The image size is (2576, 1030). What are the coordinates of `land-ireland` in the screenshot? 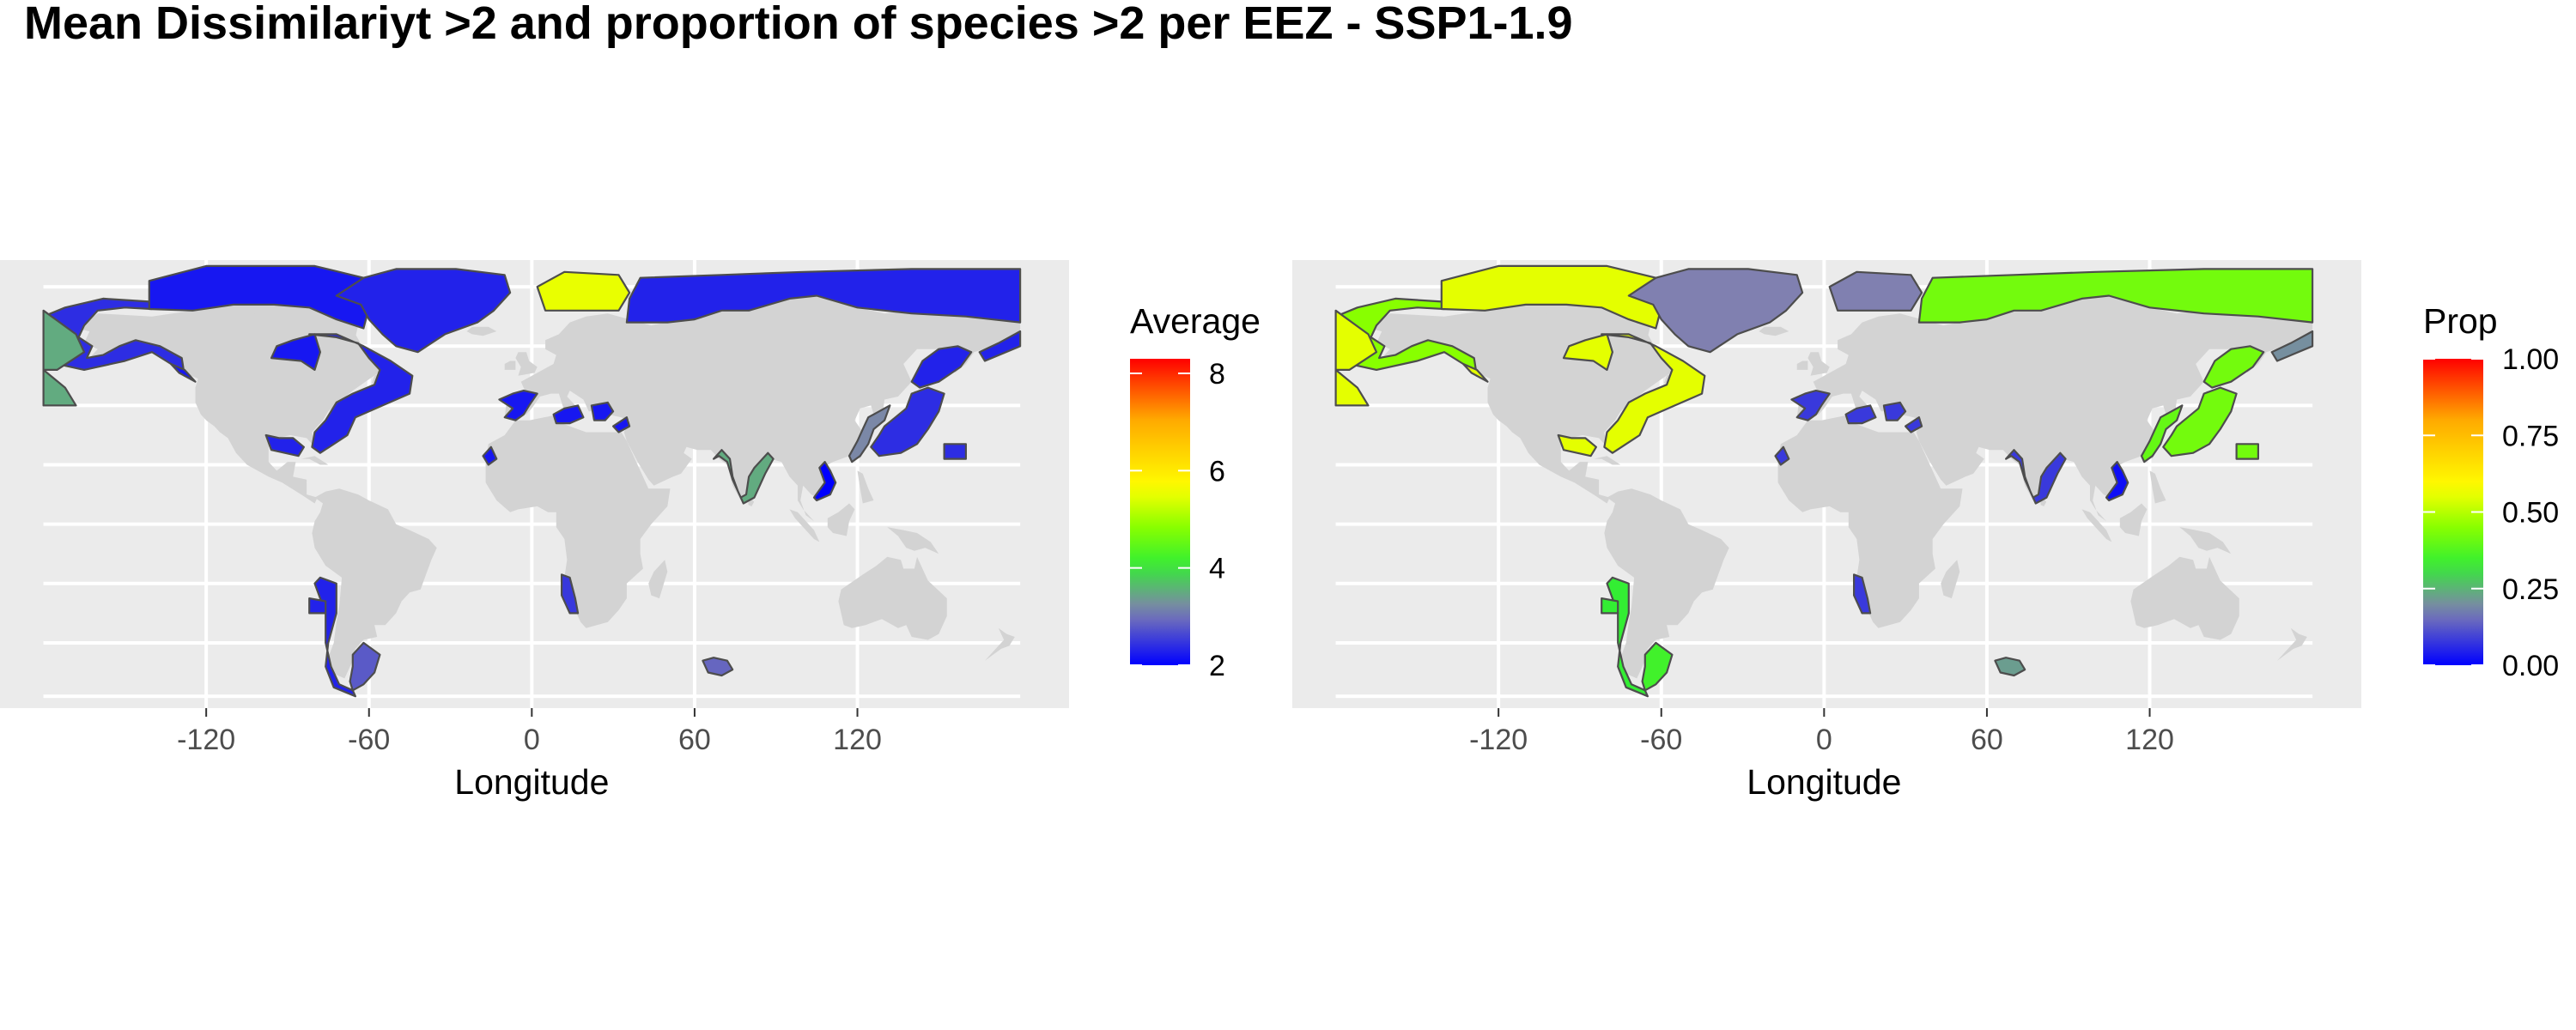 It's located at (1802, 365).